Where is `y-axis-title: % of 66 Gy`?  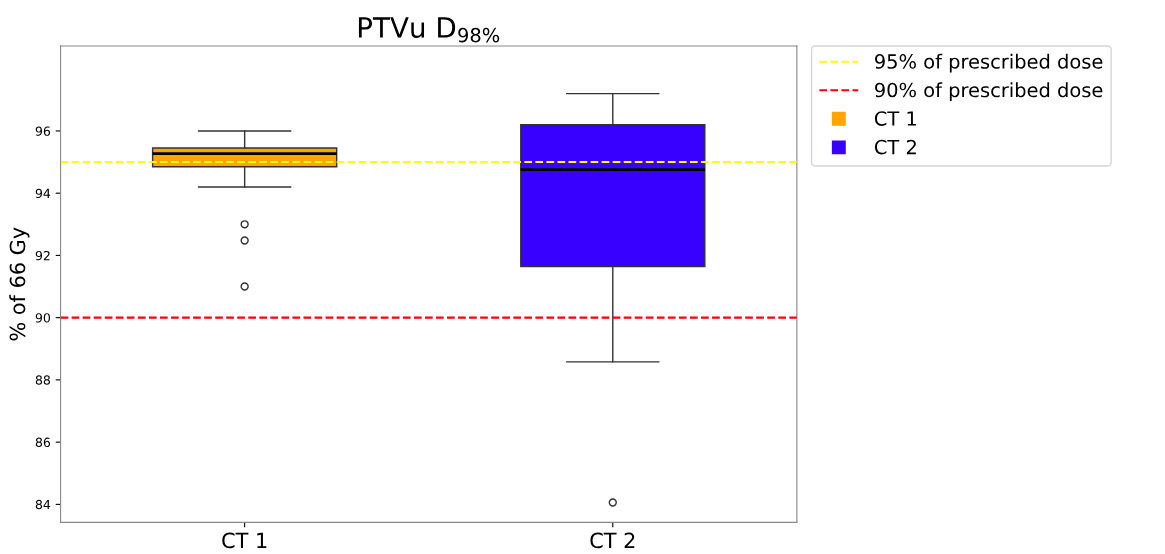 y-axis-title: % of 66 Gy is located at coordinates (19, 284).